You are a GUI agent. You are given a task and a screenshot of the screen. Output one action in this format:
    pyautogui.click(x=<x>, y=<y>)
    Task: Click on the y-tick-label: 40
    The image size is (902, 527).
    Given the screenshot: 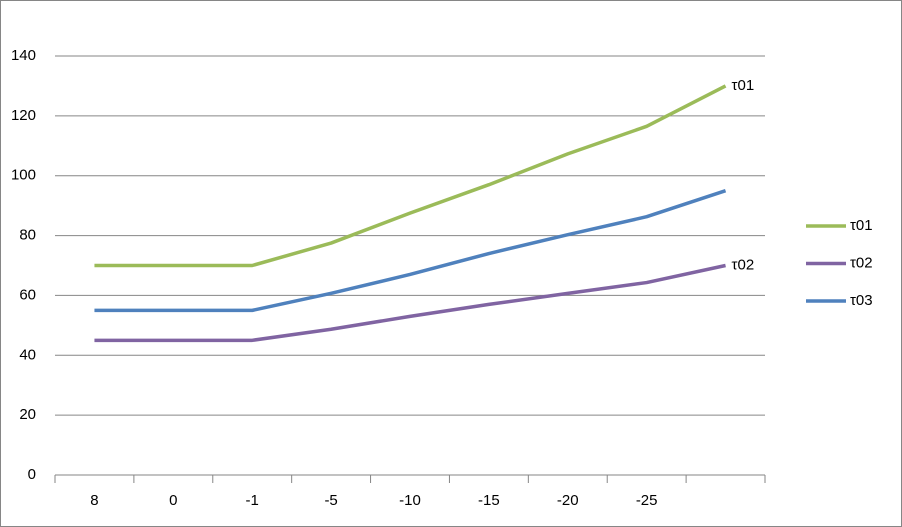 What is the action you would take?
    pyautogui.click(x=27, y=354)
    